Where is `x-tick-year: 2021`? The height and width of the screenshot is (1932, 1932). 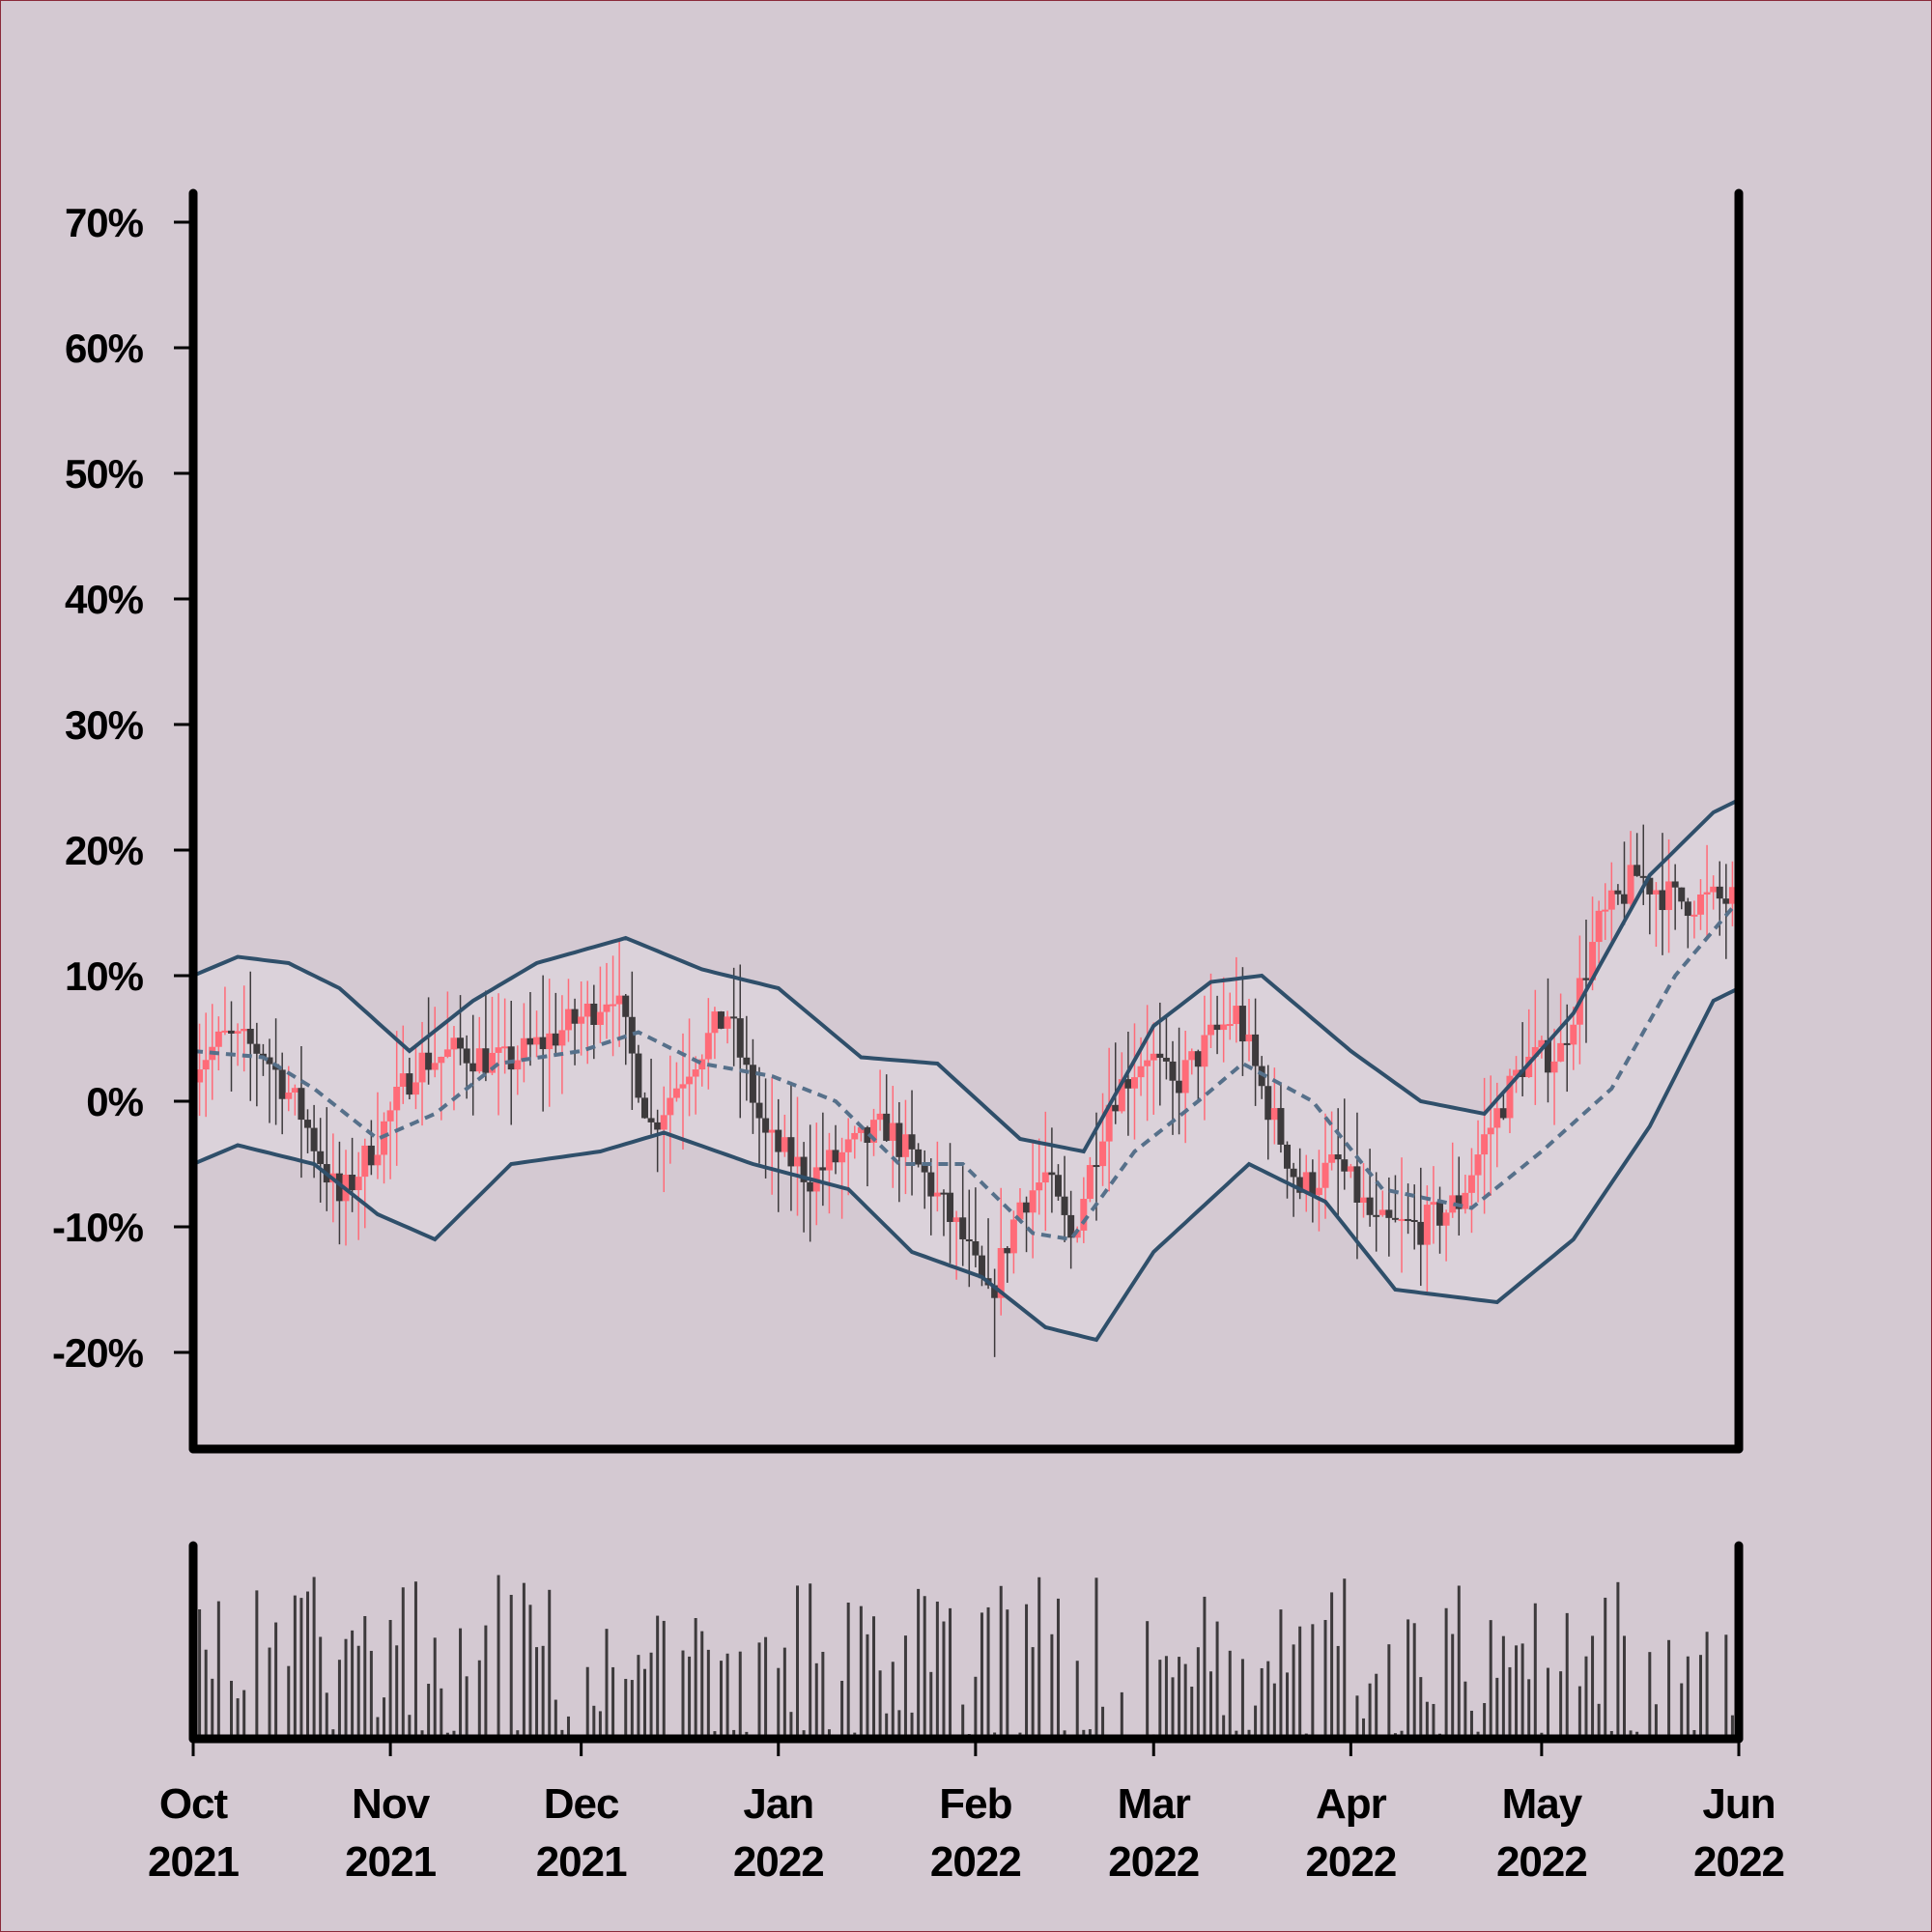
x-tick-year: 2021 is located at coordinates (581, 1862).